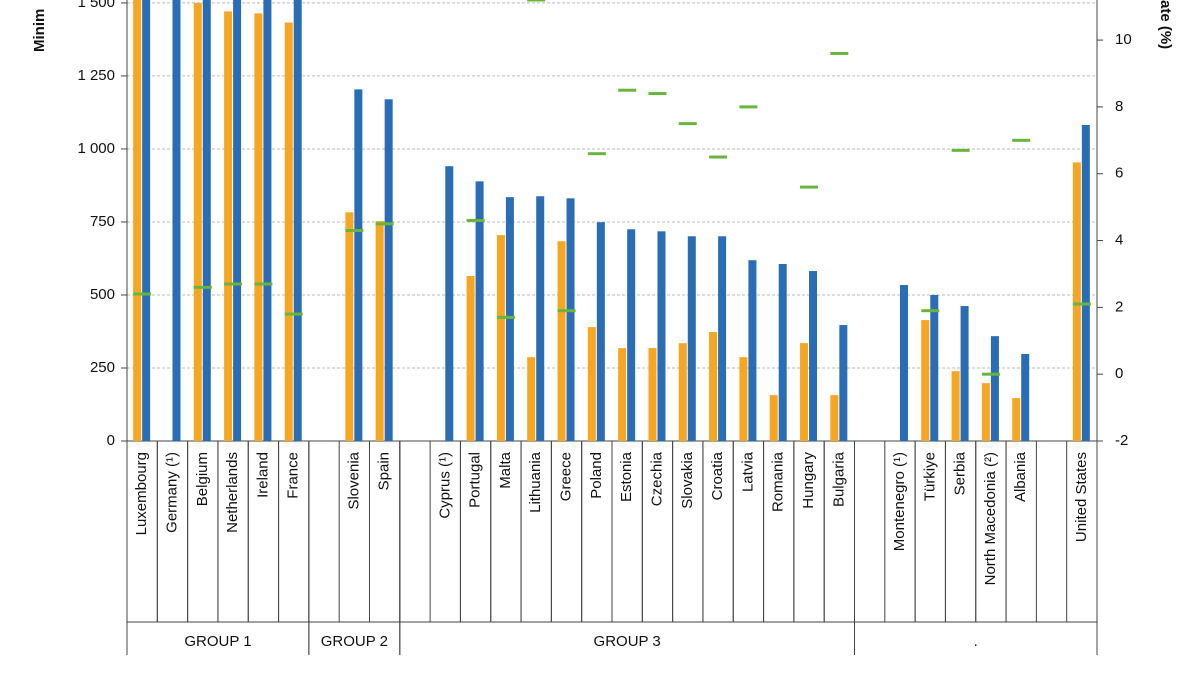  I want to click on x-tick-label: Hungary, so click(808, 480).